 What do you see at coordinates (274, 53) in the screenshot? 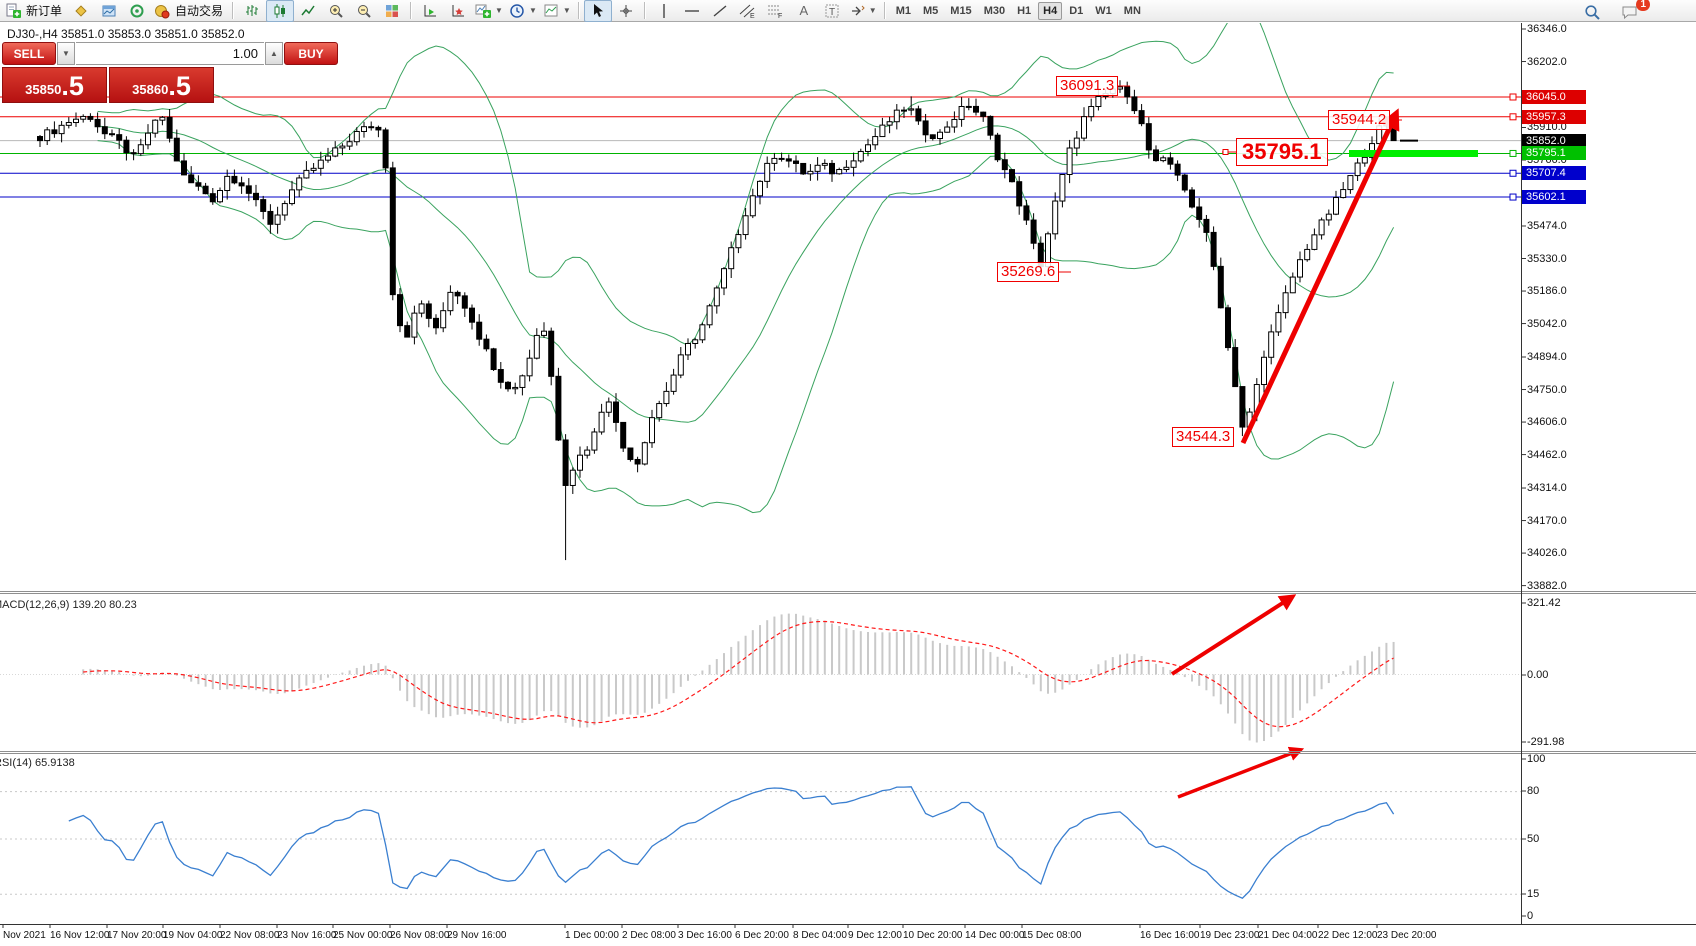
I see `volume-increase-button: ▲` at bounding box center [274, 53].